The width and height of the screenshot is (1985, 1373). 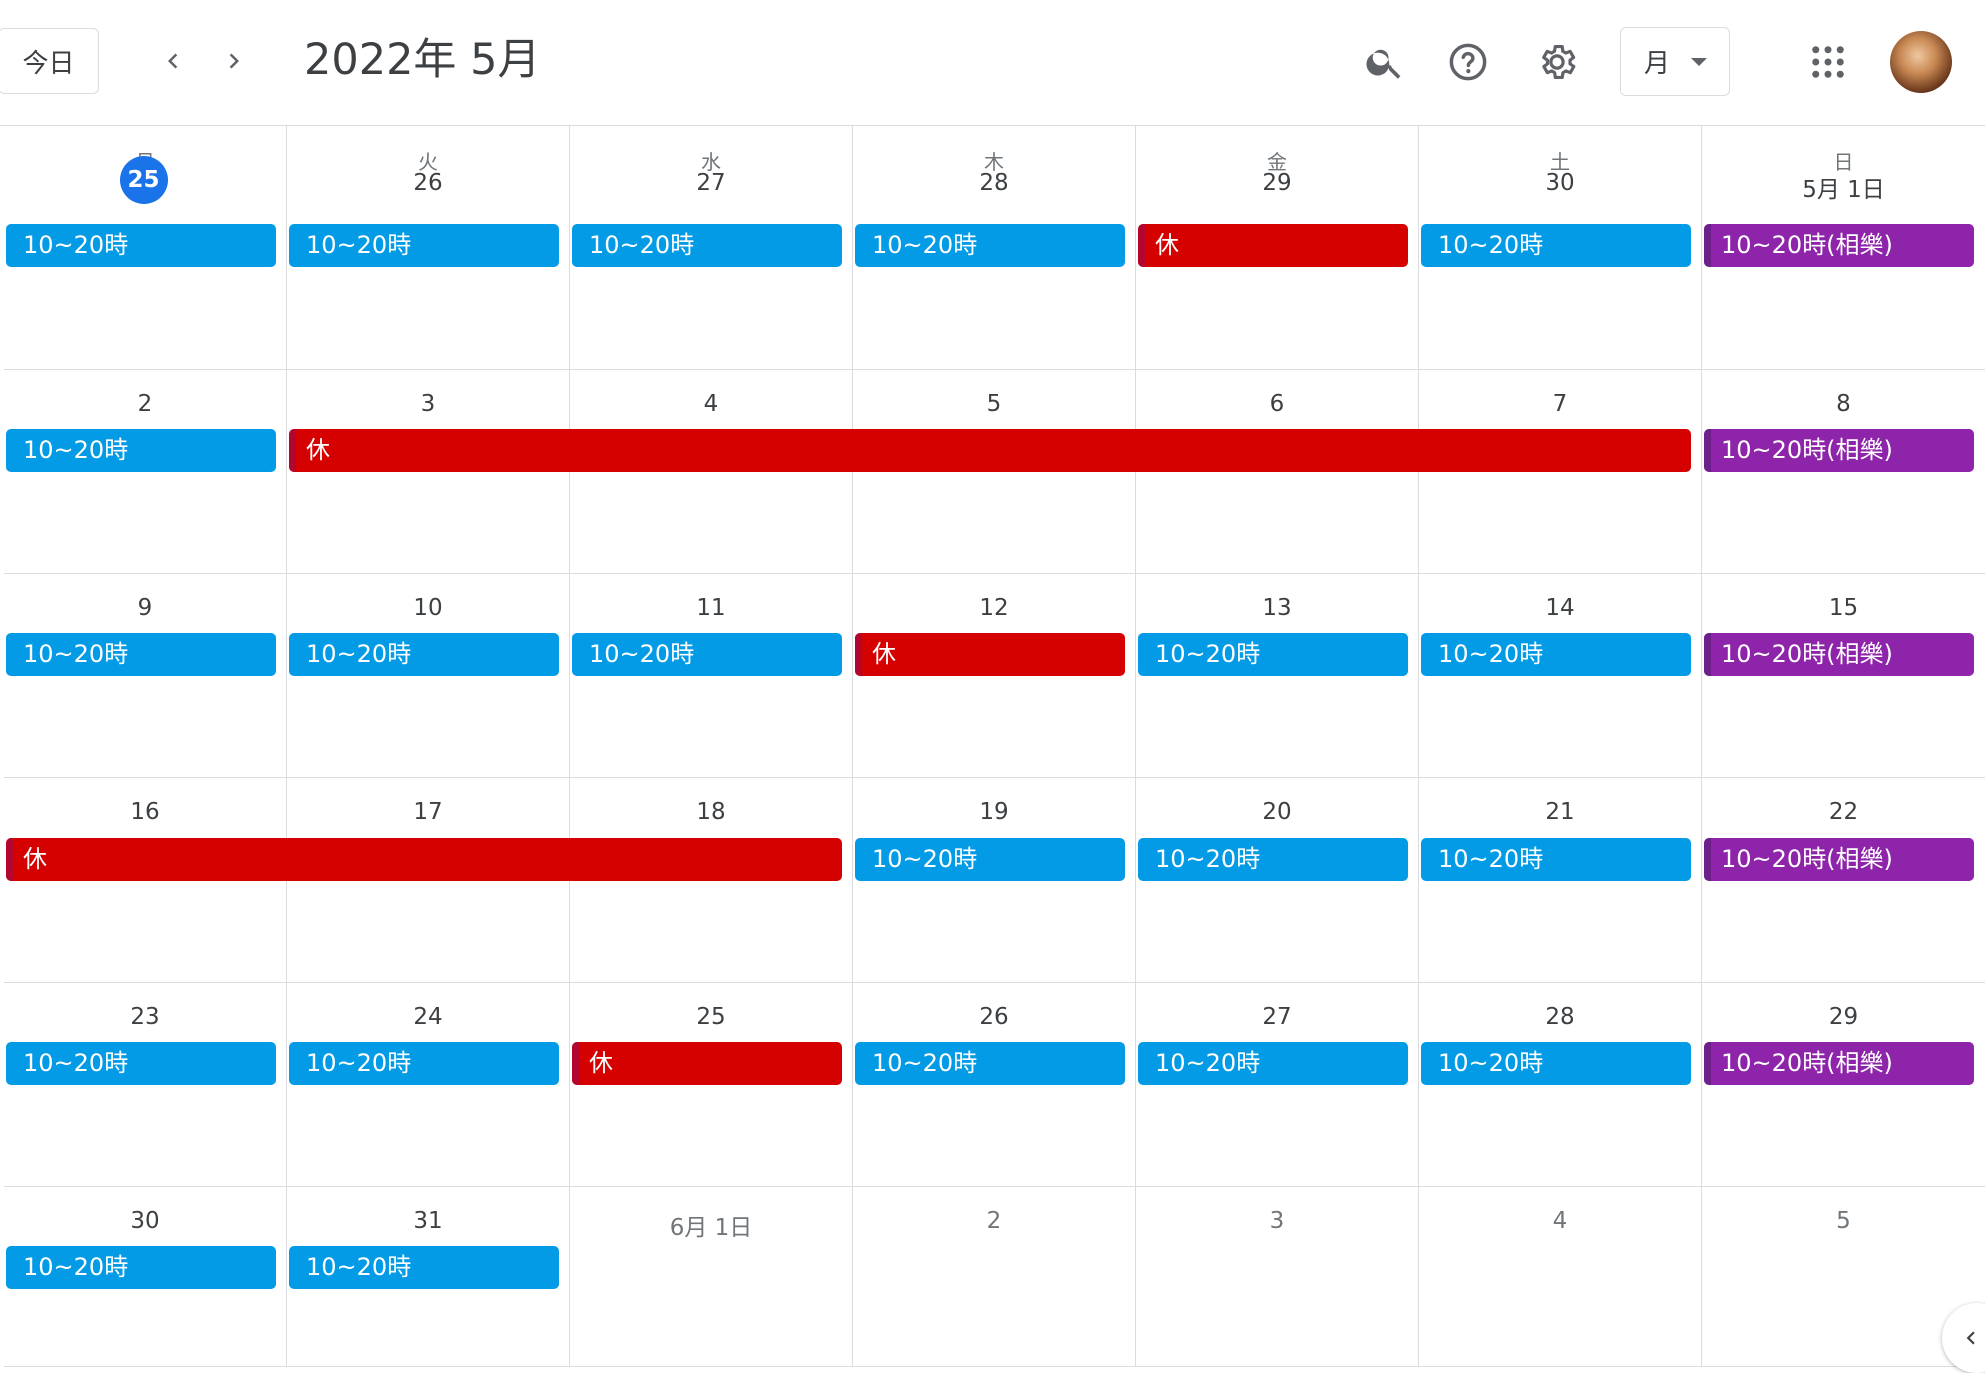 I want to click on date-number: 5月 1日, so click(x=1843, y=190).